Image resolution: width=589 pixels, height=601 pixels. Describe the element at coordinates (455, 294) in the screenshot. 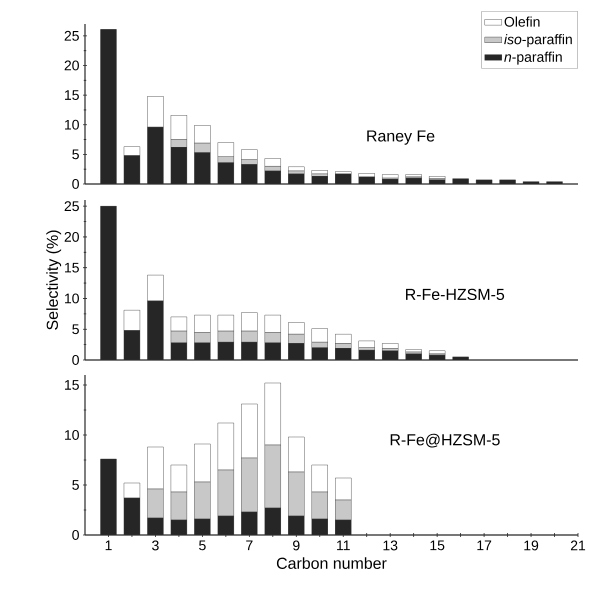

I see `annotation: R-Fe-HZSM-5` at that location.